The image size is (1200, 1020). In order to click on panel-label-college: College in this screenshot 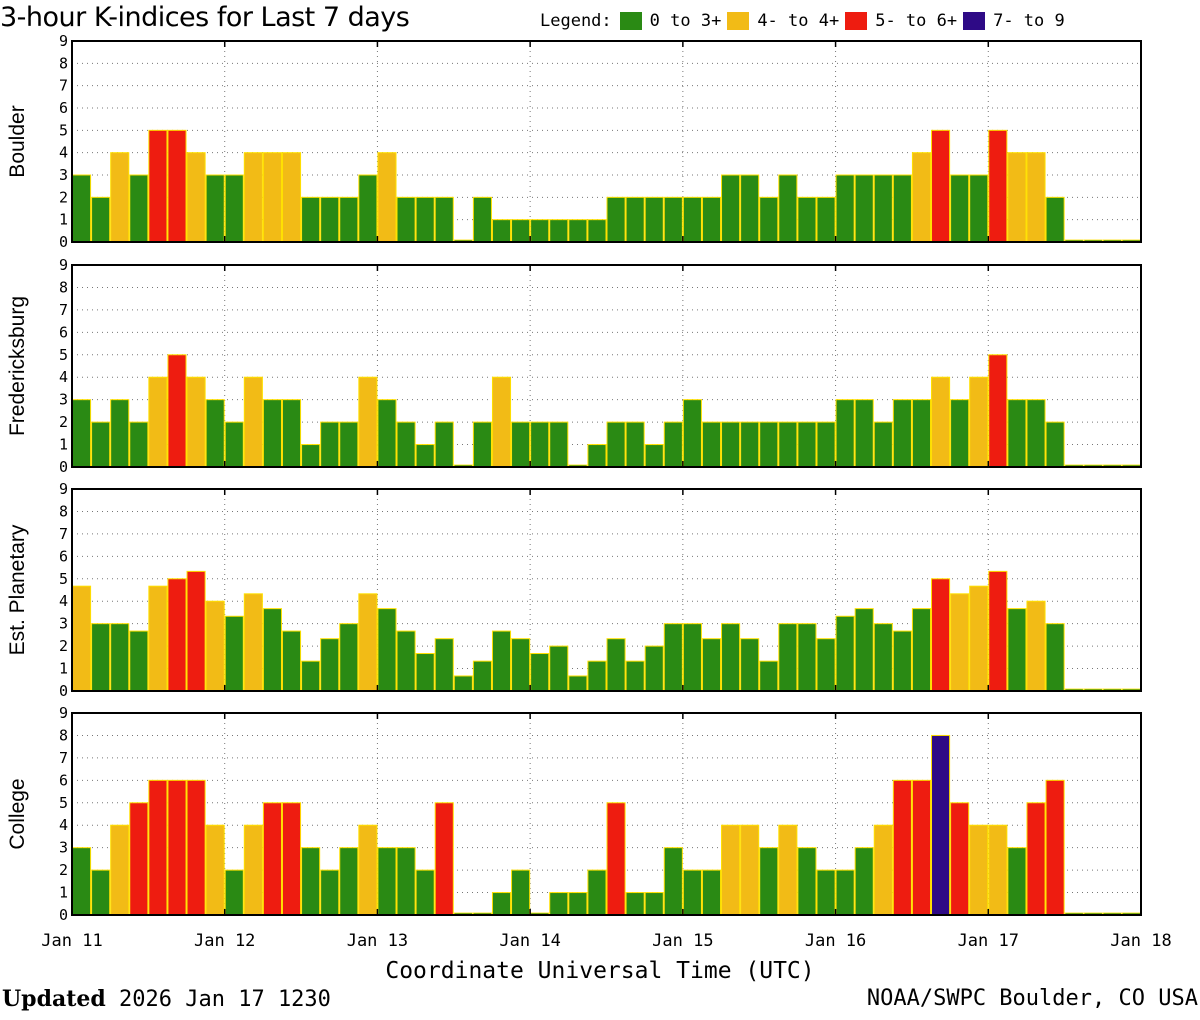, I will do `click(17, 813)`.